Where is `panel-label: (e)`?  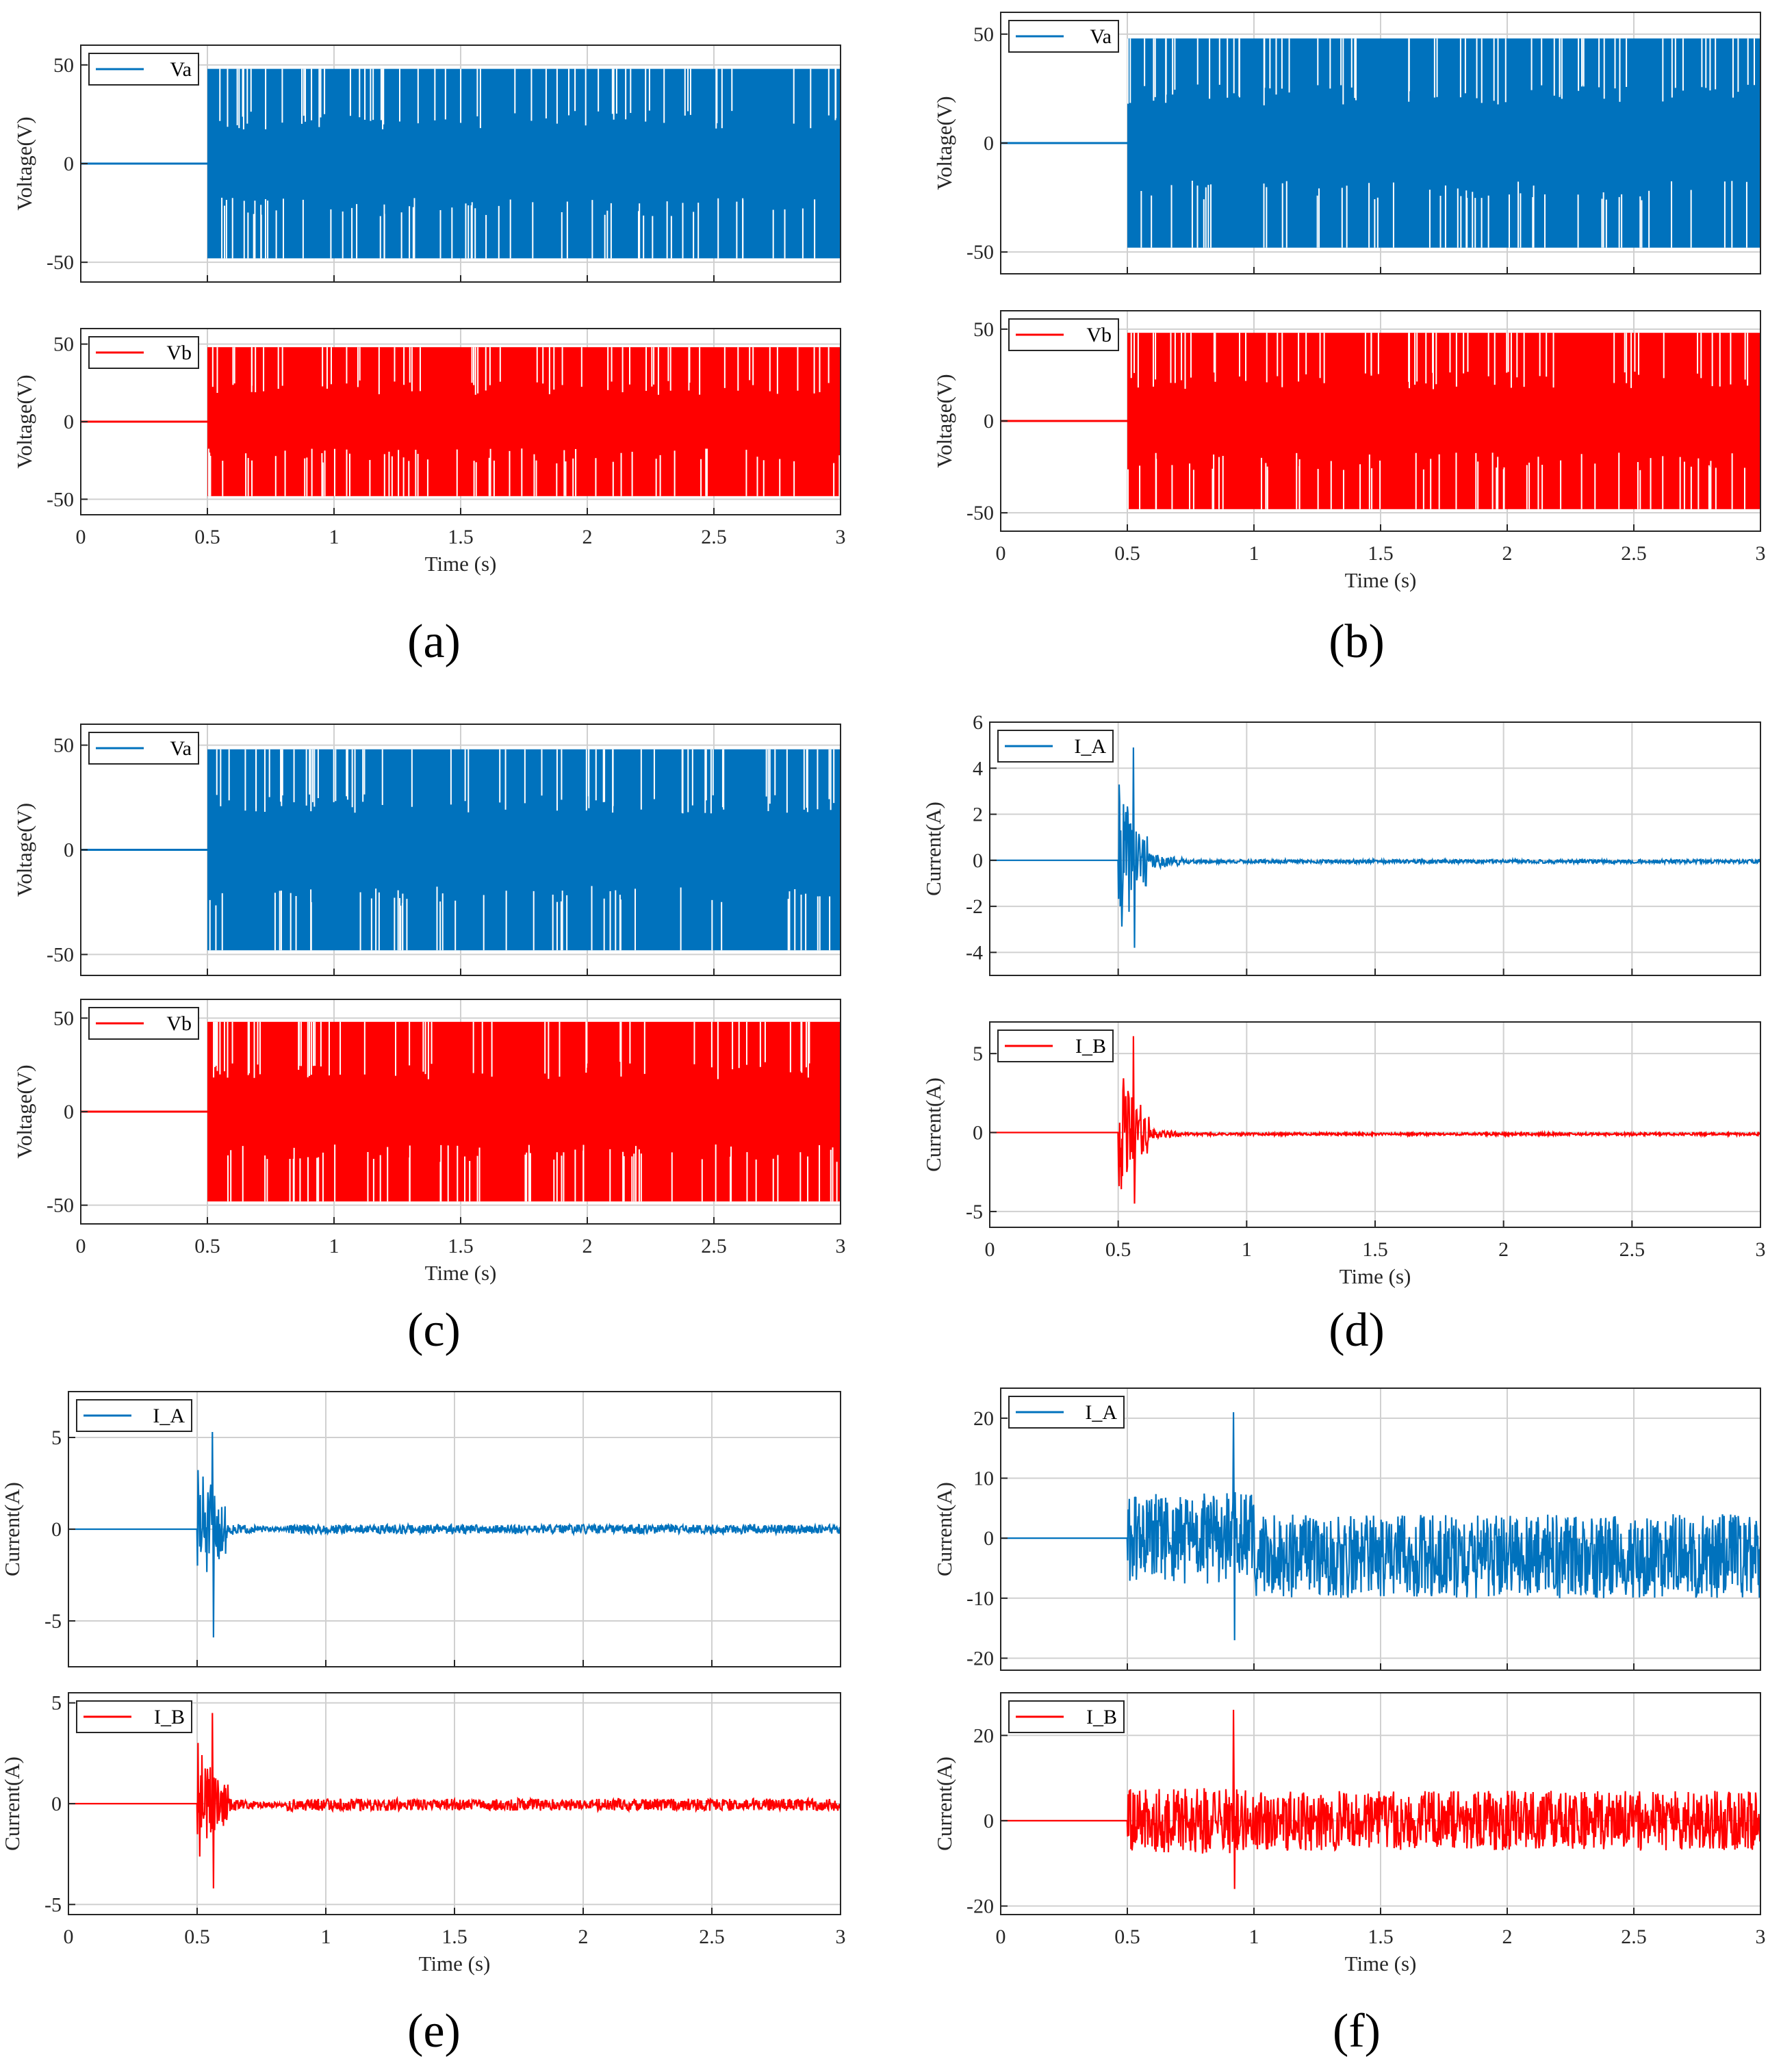 panel-label: (e) is located at coordinates (434, 2032).